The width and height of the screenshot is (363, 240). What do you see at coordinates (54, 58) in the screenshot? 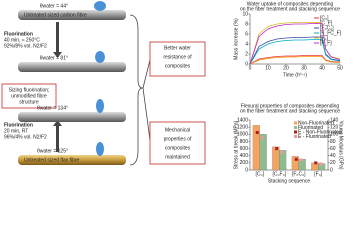
I see `contact-angle: θwater = 81°` at bounding box center [54, 58].